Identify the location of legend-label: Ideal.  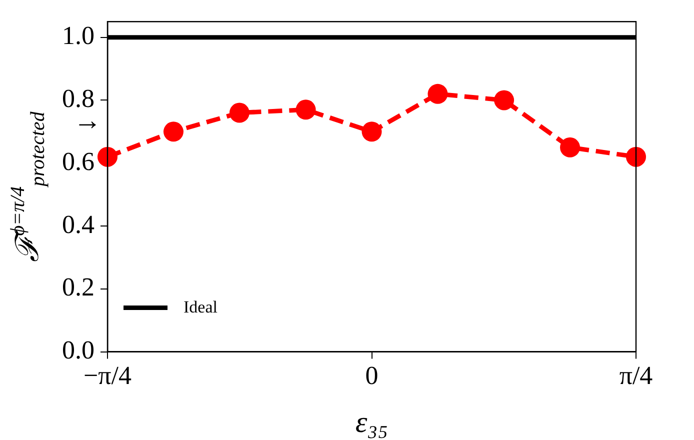
(201, 306).